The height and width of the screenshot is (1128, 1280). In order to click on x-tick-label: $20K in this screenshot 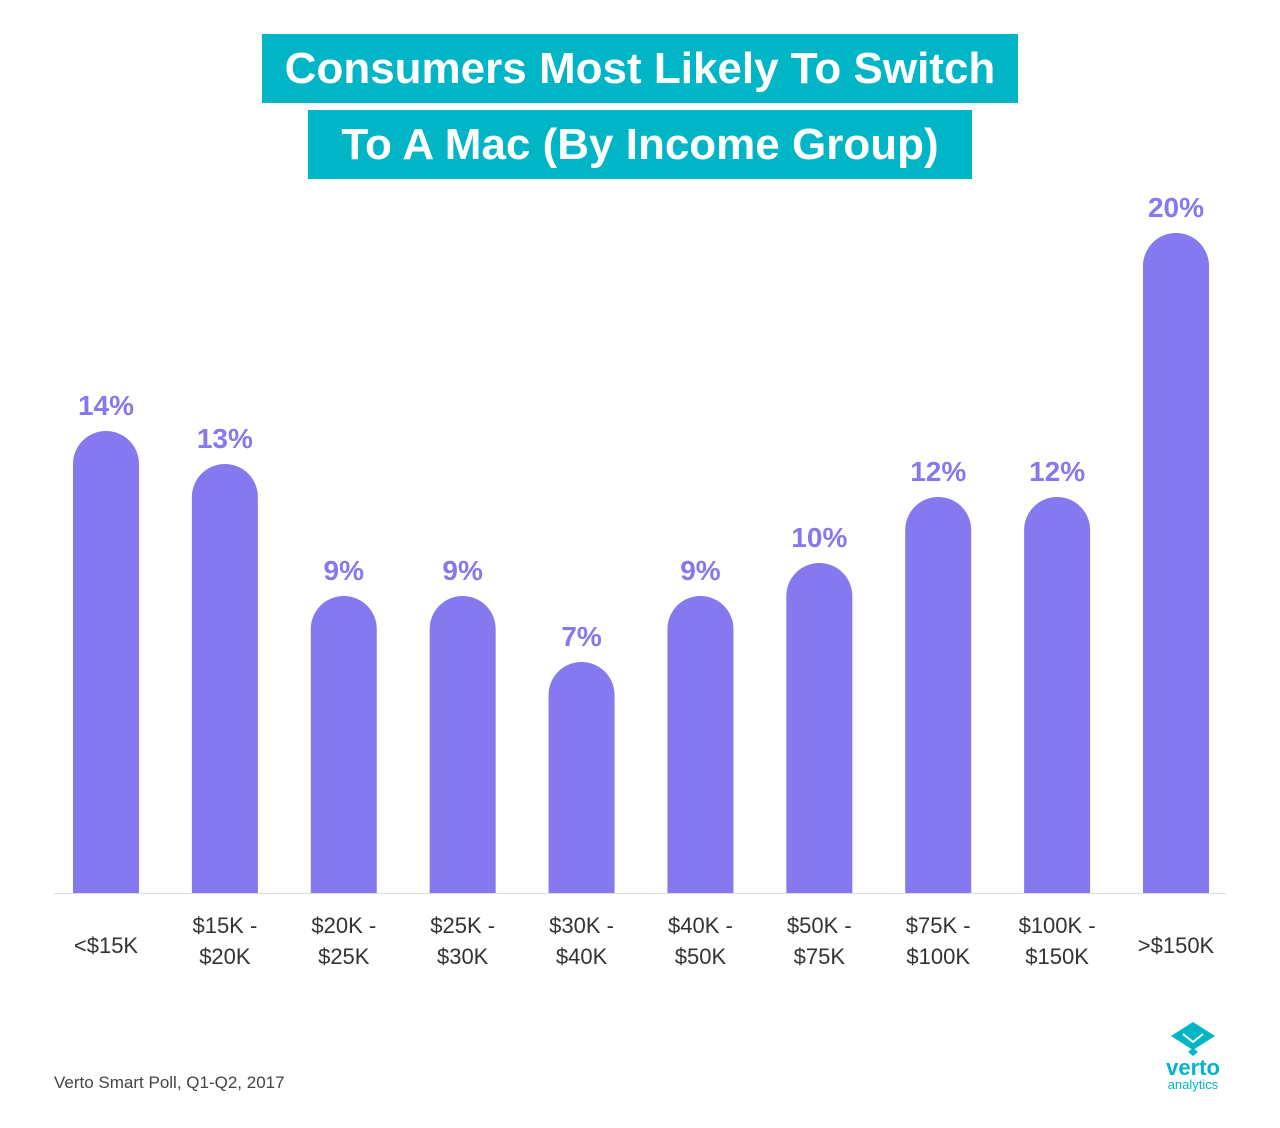, I will do `click(225, 956)`.